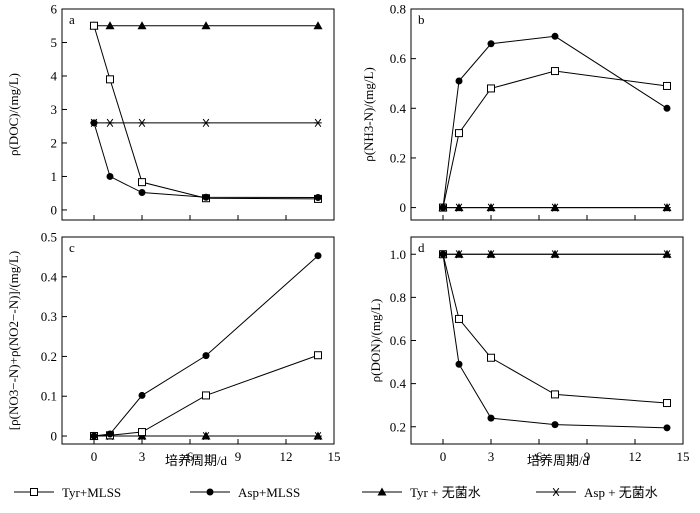 Image resolution: width=700 pixels, height=513 pixels. What do you see at coordinates (94, 456) in the screenshot?
I see `x-tick-label: 0` at bounding box center [94, 456].